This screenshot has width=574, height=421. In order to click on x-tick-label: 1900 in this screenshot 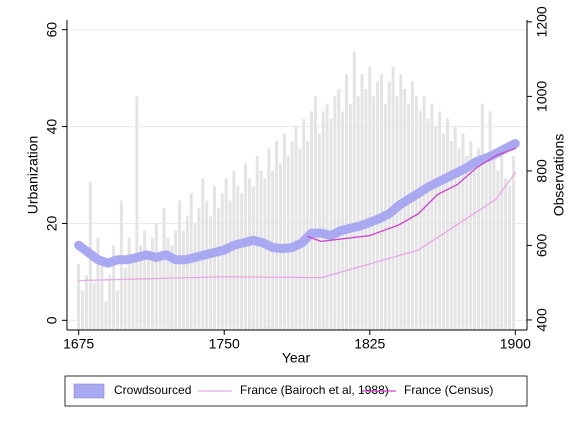, I will do `click(515, 344)`.